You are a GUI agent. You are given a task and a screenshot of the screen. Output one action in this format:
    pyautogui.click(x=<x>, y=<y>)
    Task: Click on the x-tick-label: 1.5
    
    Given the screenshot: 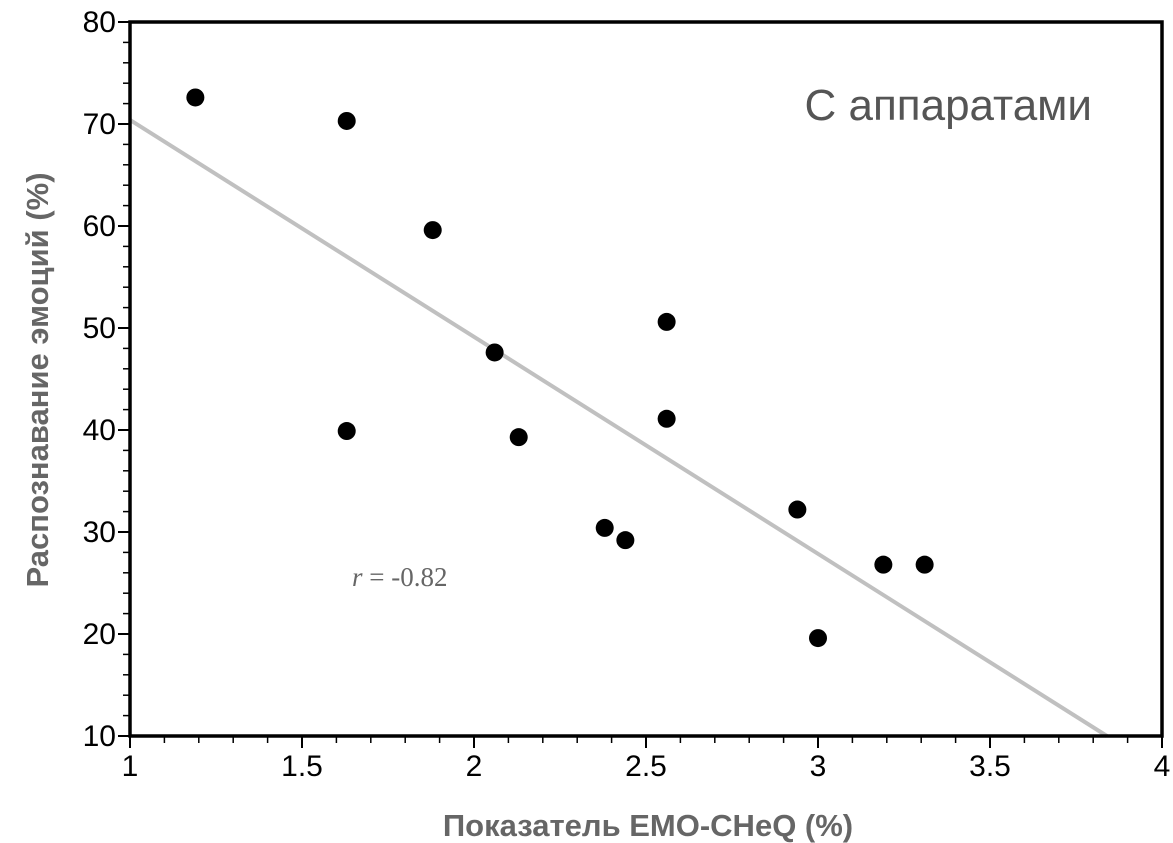 What is the action you would take?
    pyautogui.click(x=302, y=766)
    